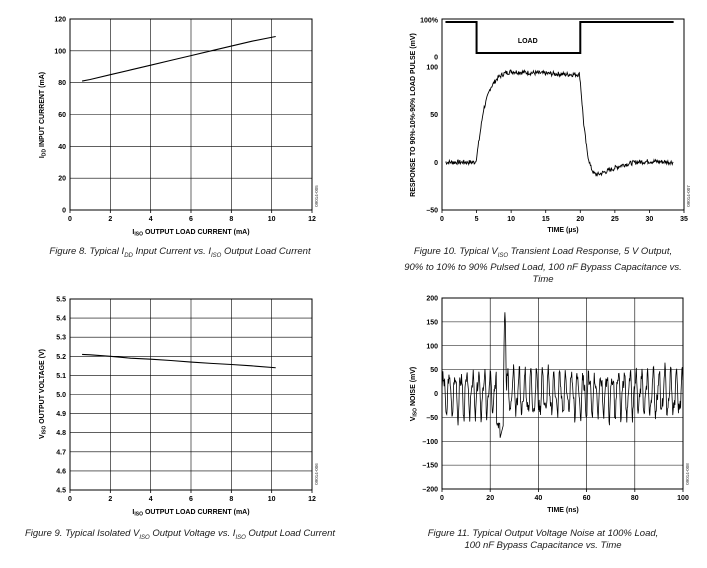 This screenshot has width=707, height=568. Describe the element at coordinates (635, 498) in the screenshot. I see `x-tick-label: 80` at that location.